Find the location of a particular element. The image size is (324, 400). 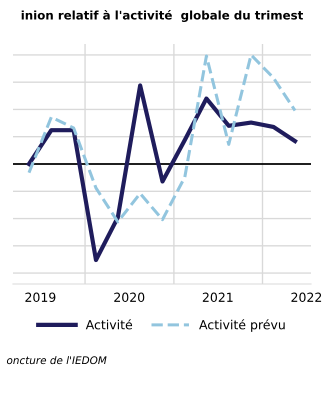

x-tick-label: 2019 is located at coordinates (40, 297).